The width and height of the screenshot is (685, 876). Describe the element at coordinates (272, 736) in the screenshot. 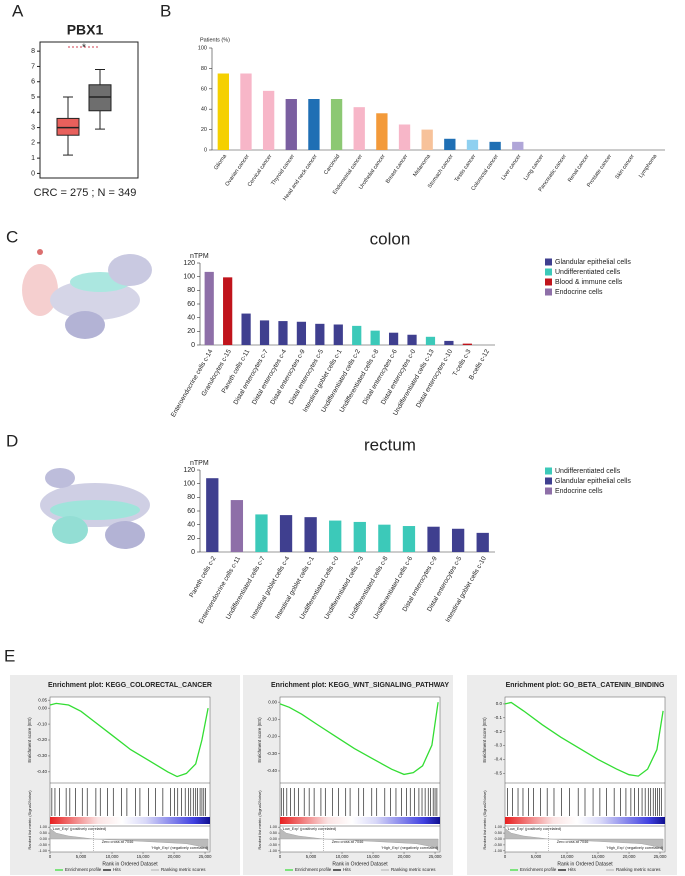

I see `y-tick-label: -0.20` at that location.